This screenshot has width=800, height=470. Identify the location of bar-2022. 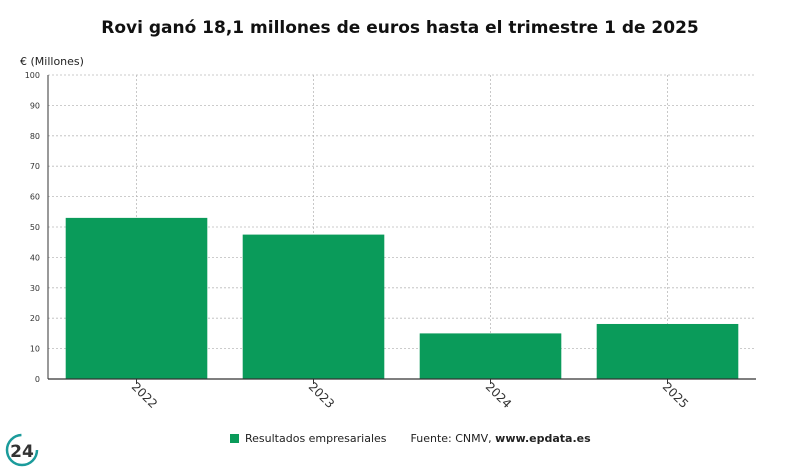
(136, 298).